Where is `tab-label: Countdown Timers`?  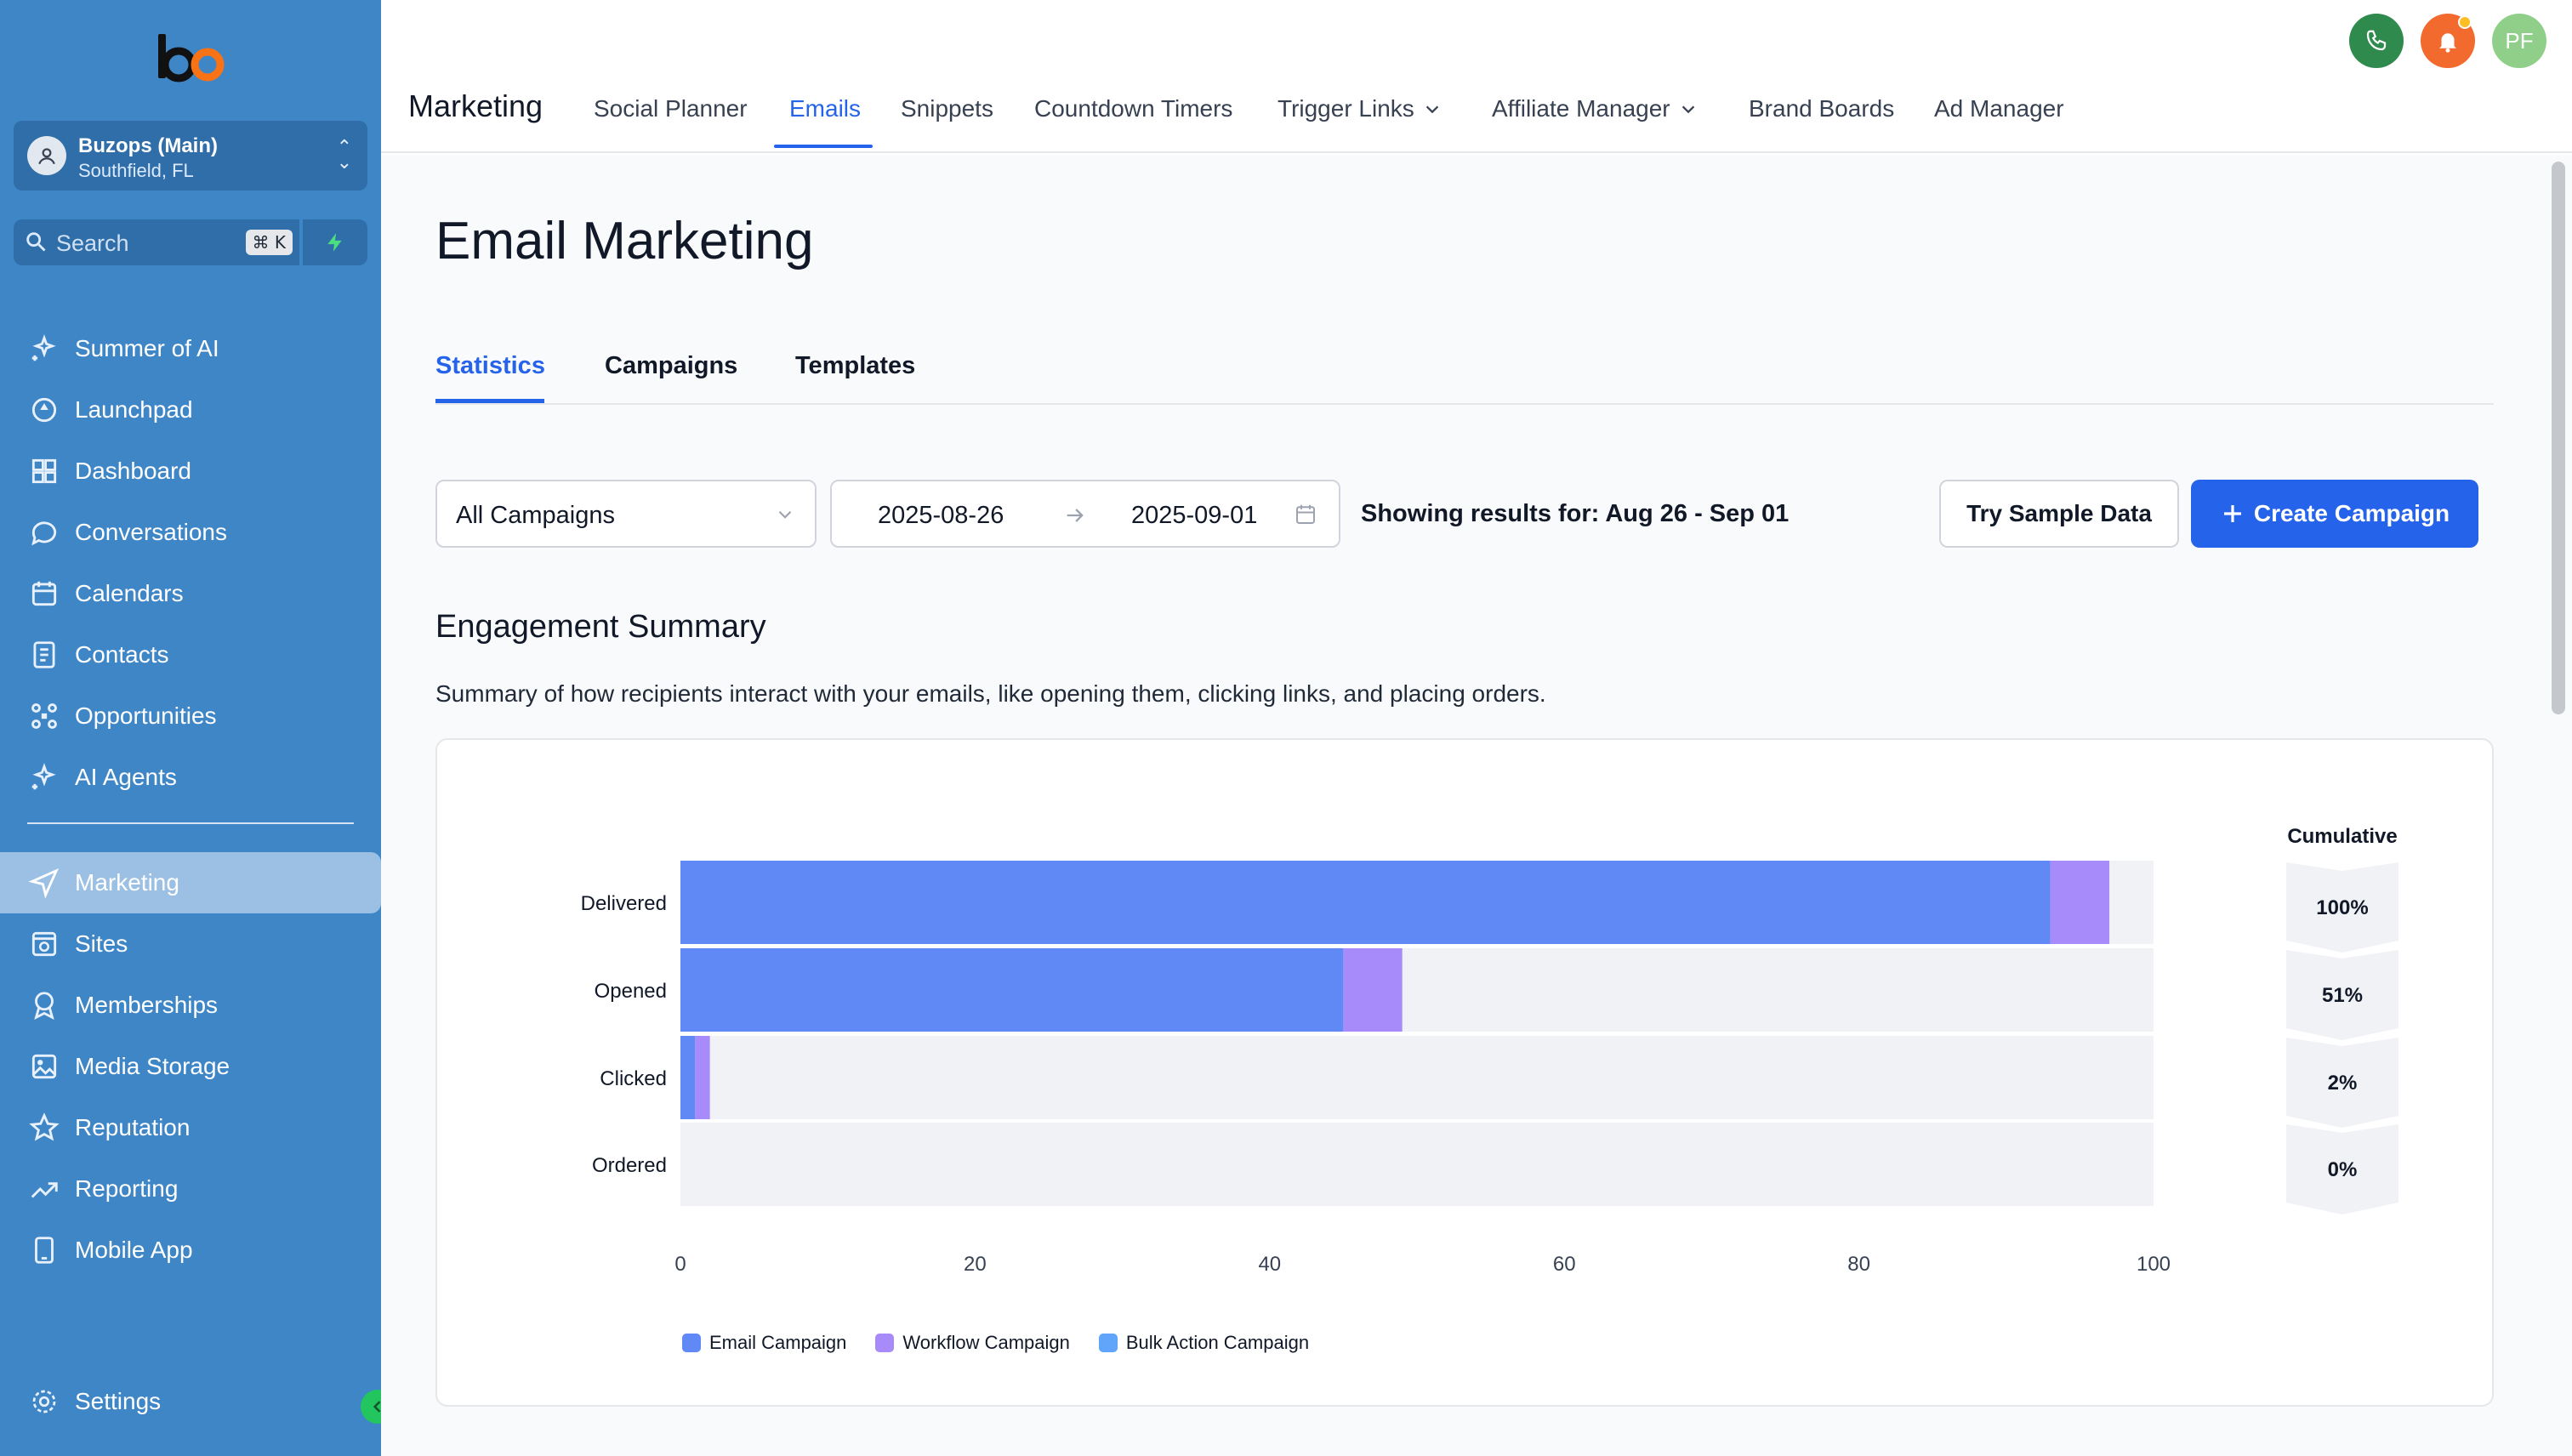 tab-label: Countdown Timers is located at coordinates (1133, 108).